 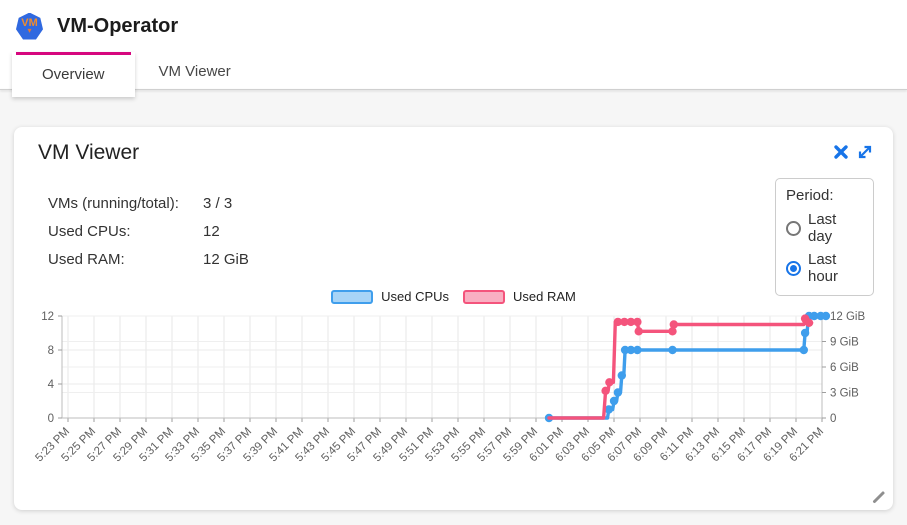 What do you see at coordinates (352, 296) in the screenshot?
I see `legend-used-cpus-swatch` at bounding box center [352, 296].